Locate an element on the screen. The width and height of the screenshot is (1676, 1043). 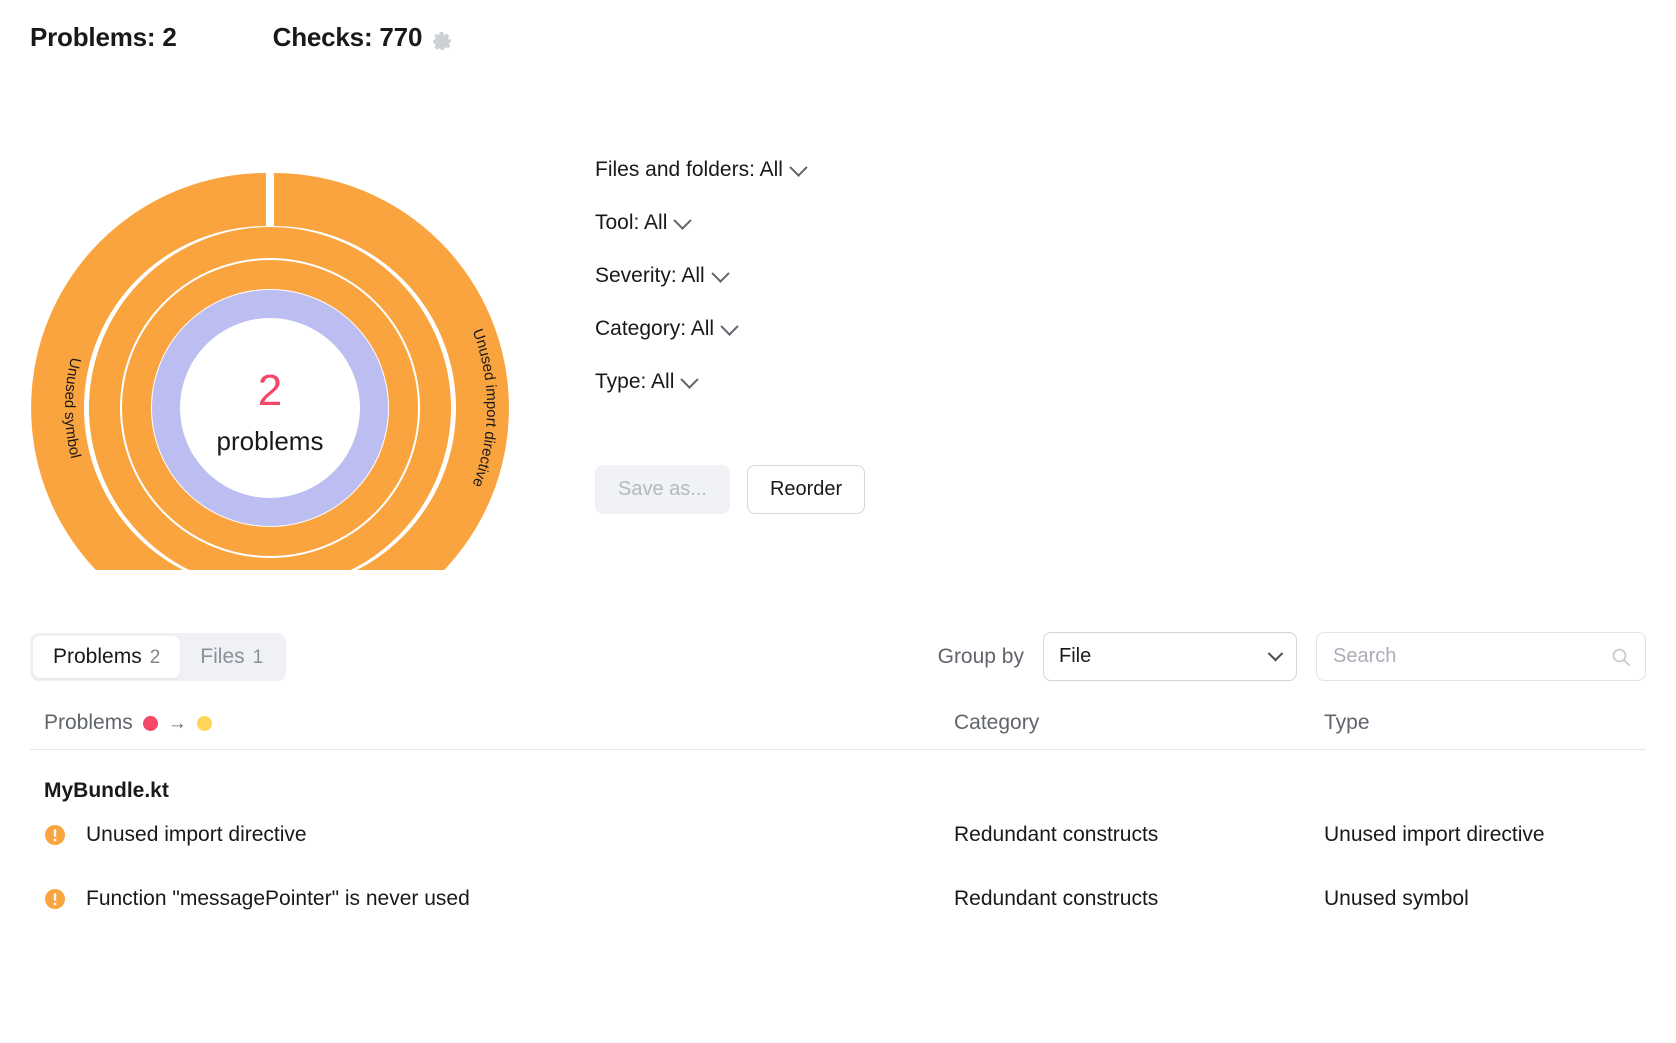
toolbar-right: Group by File is located at coordinates (1292, 656).